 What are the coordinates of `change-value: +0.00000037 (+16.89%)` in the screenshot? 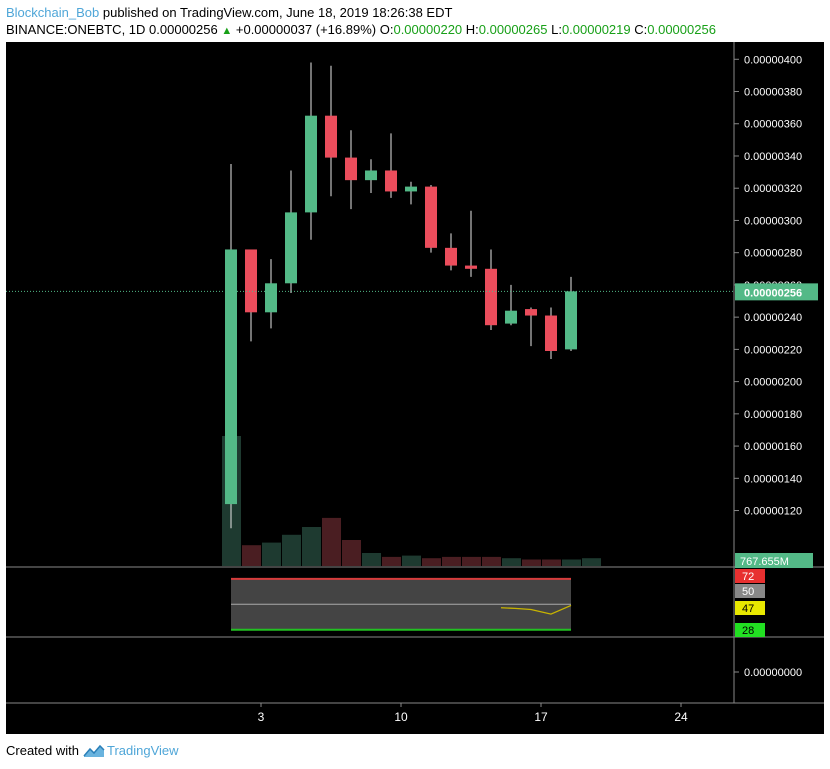 It's located at (306, 29).